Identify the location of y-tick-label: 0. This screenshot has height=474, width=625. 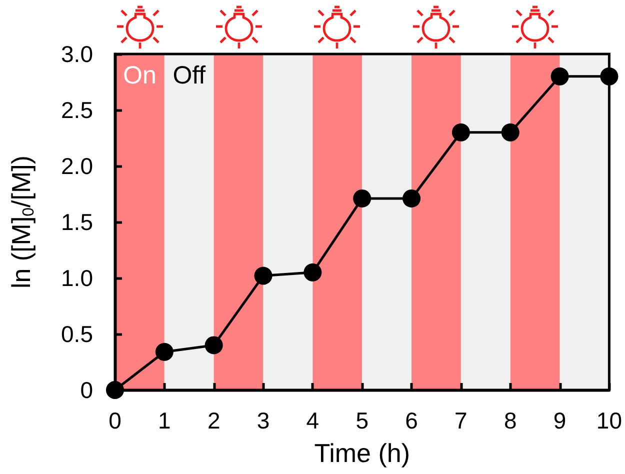
(86, 390).